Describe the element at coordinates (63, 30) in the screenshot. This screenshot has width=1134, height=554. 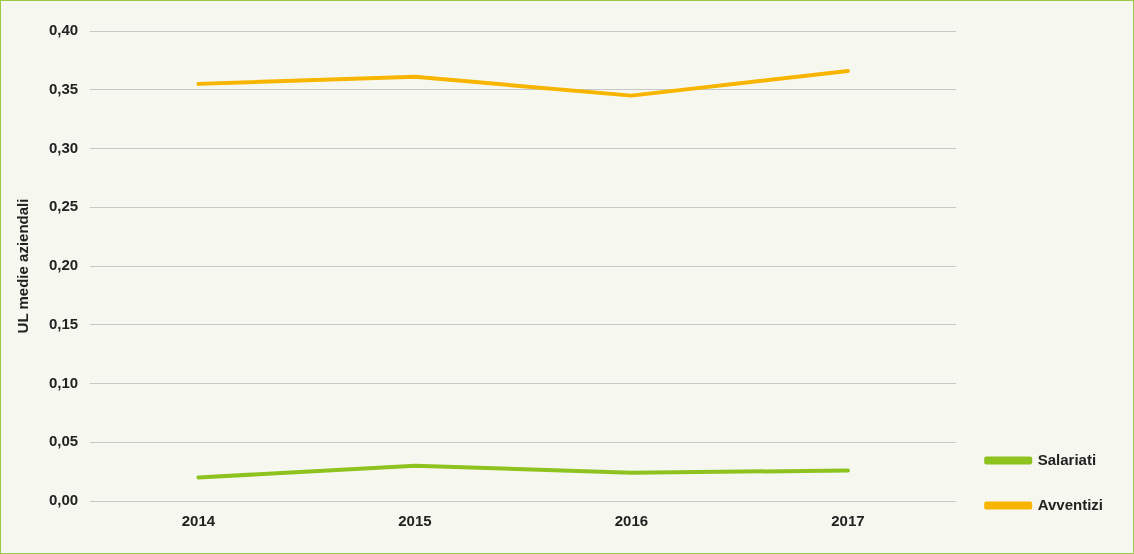
I see `y-tick-label: 0,40` at that location.